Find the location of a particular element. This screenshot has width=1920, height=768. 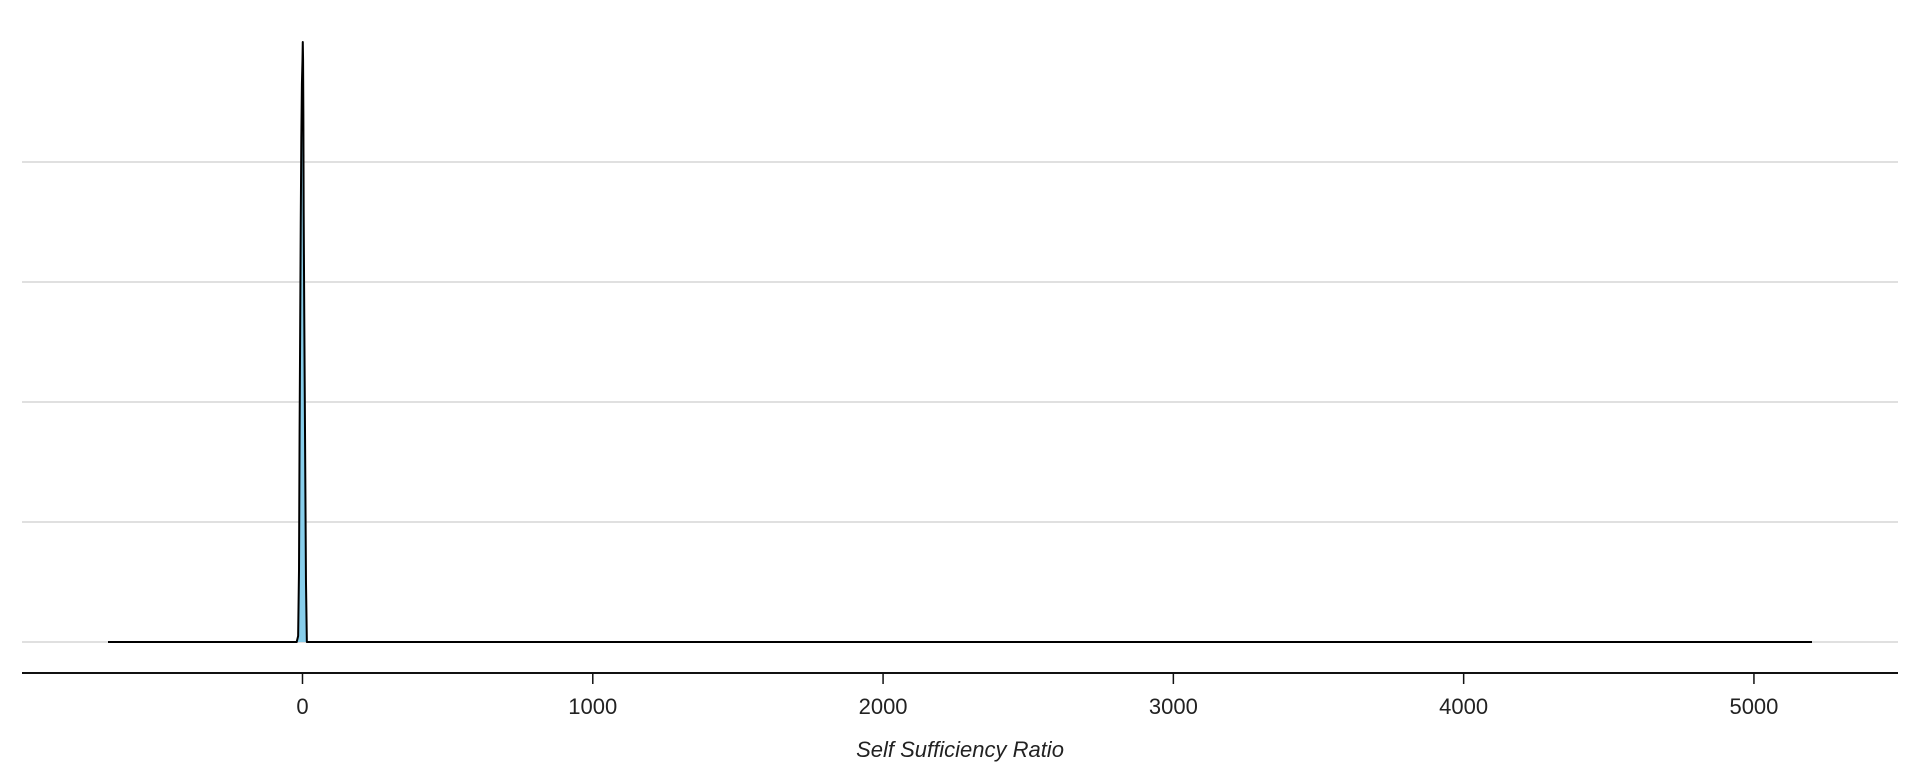

x-tick-label-1: 1000 is located at coordinates (592, 706).